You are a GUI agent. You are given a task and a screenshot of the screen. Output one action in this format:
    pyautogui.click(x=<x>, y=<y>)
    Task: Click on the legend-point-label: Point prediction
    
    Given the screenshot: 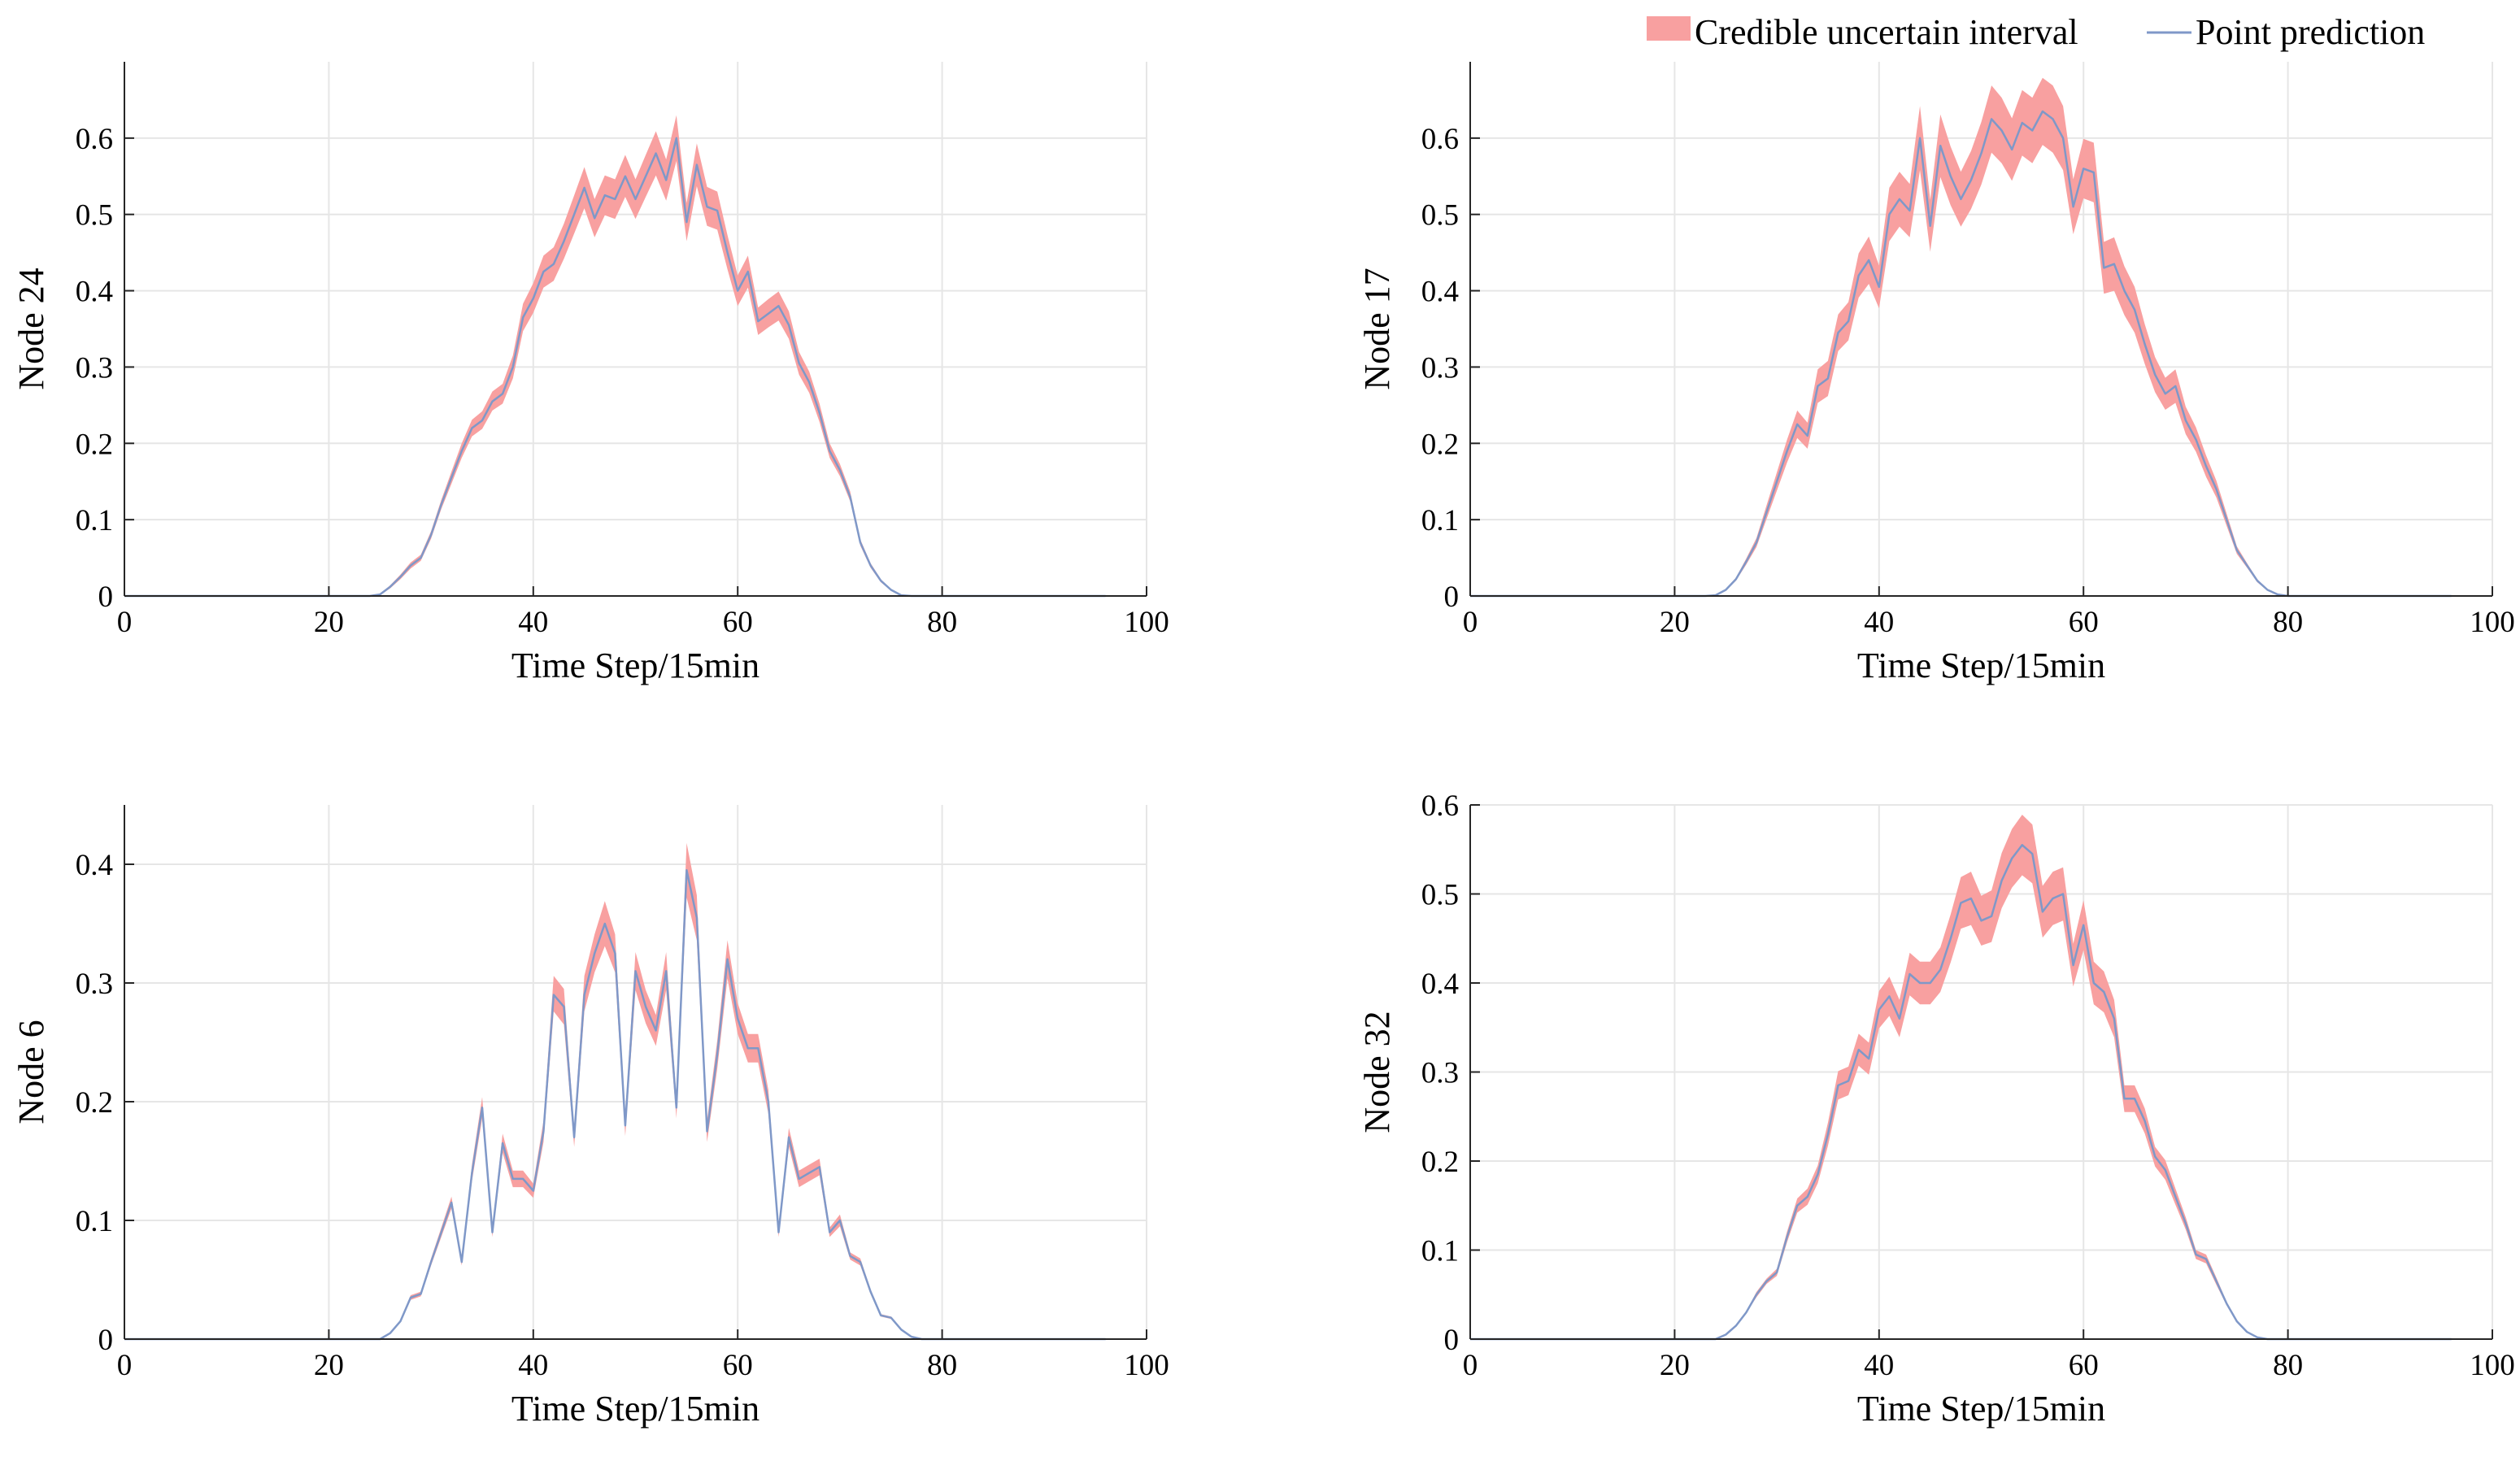 What is the action you would take?
    pyautogui.click(x=2310, y=32)
    